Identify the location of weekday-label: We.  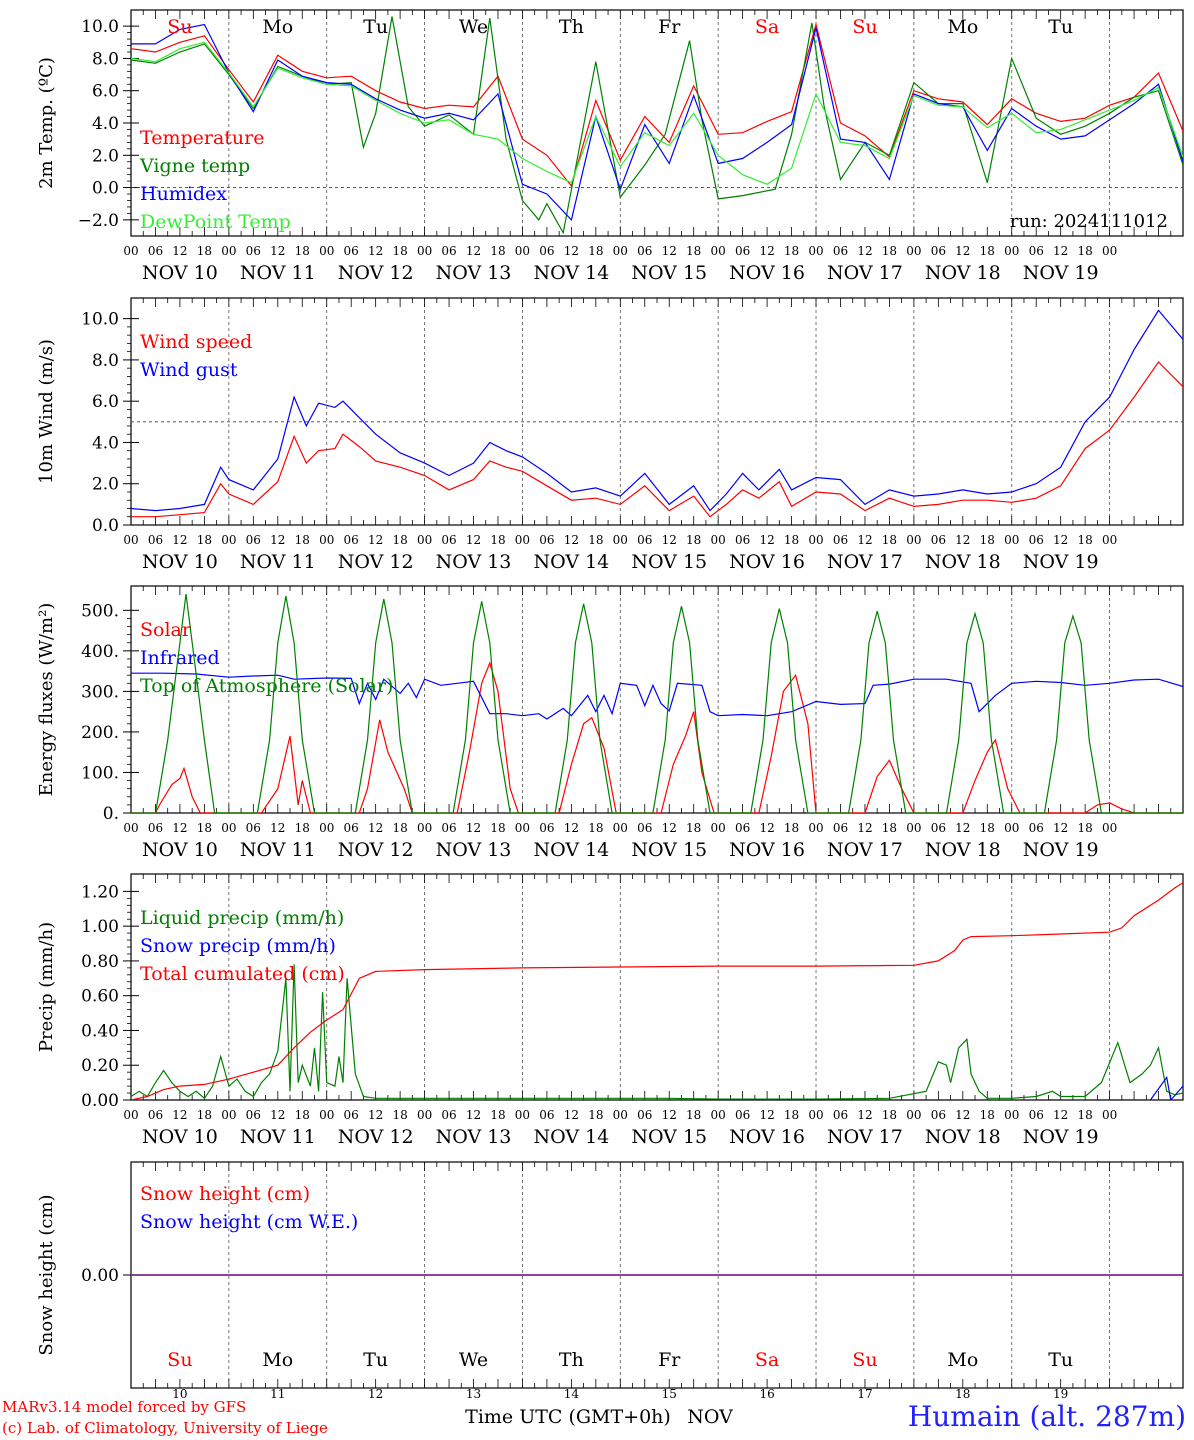
(473, 1360).